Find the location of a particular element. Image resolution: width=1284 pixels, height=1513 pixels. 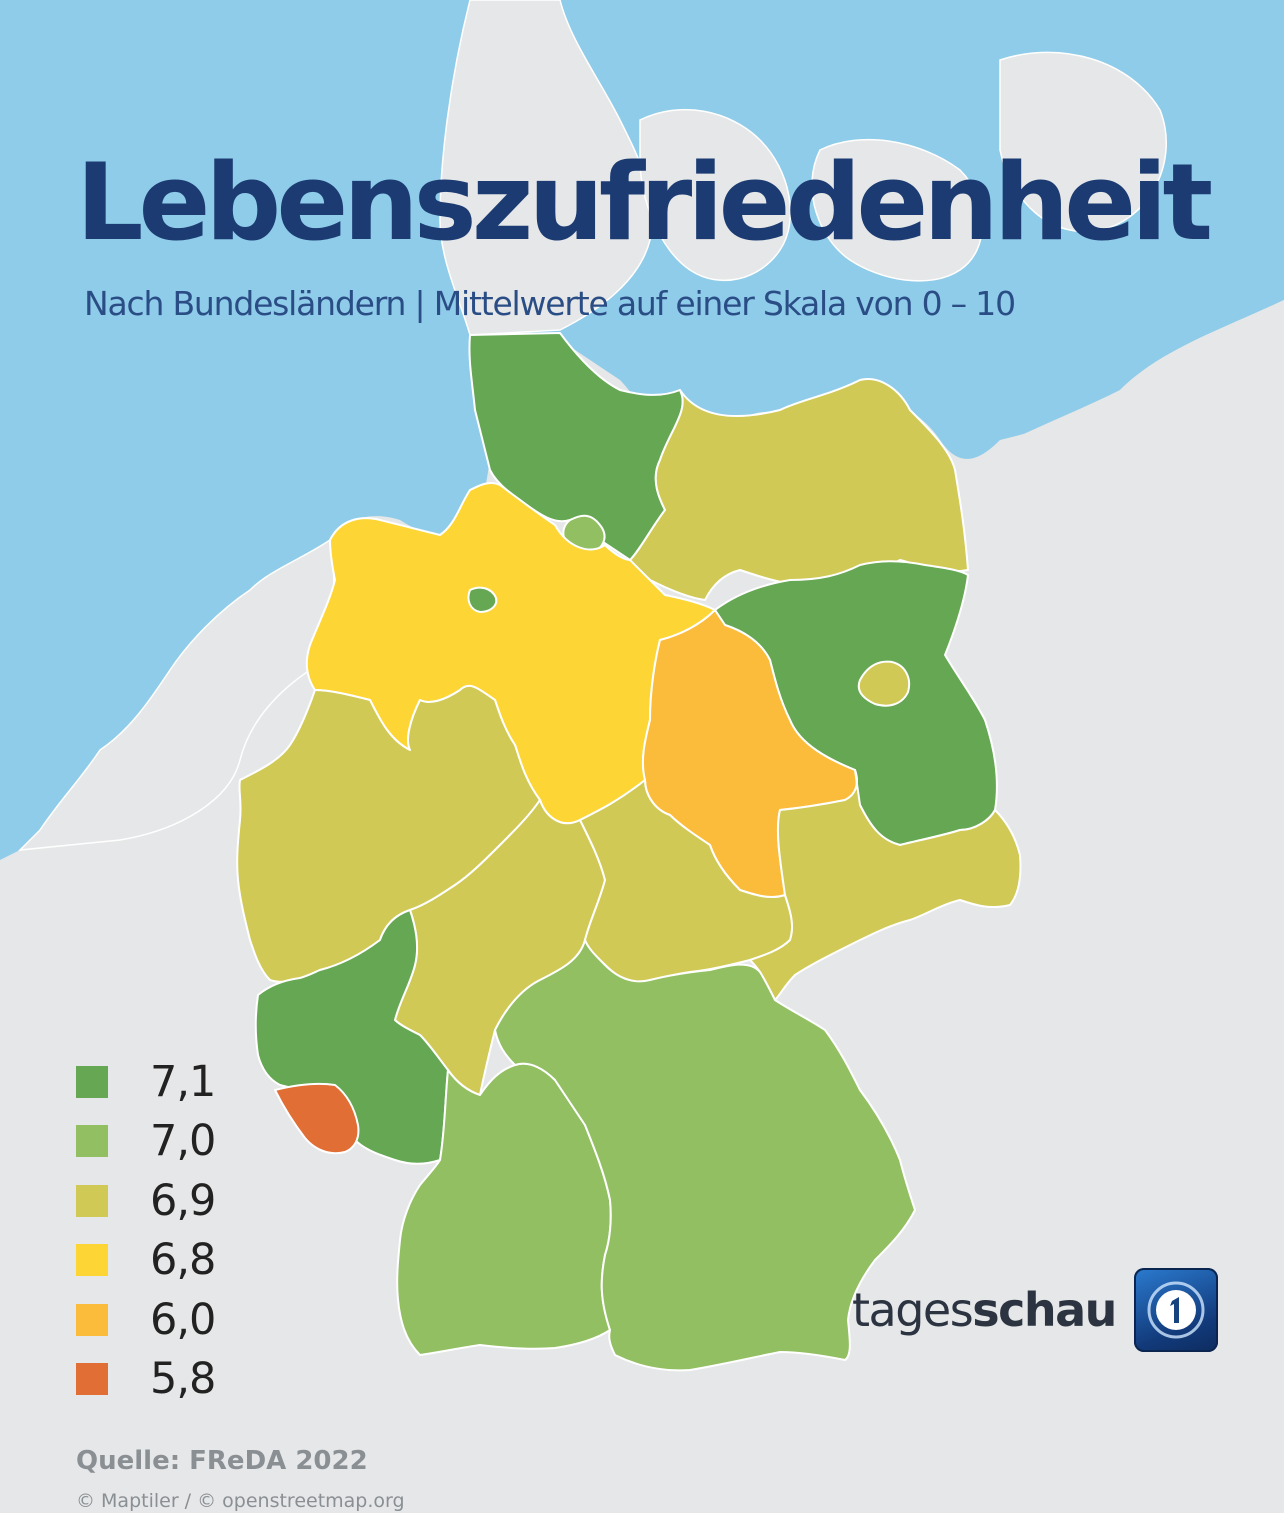

region-bremen is located at coordinates (482, 599).